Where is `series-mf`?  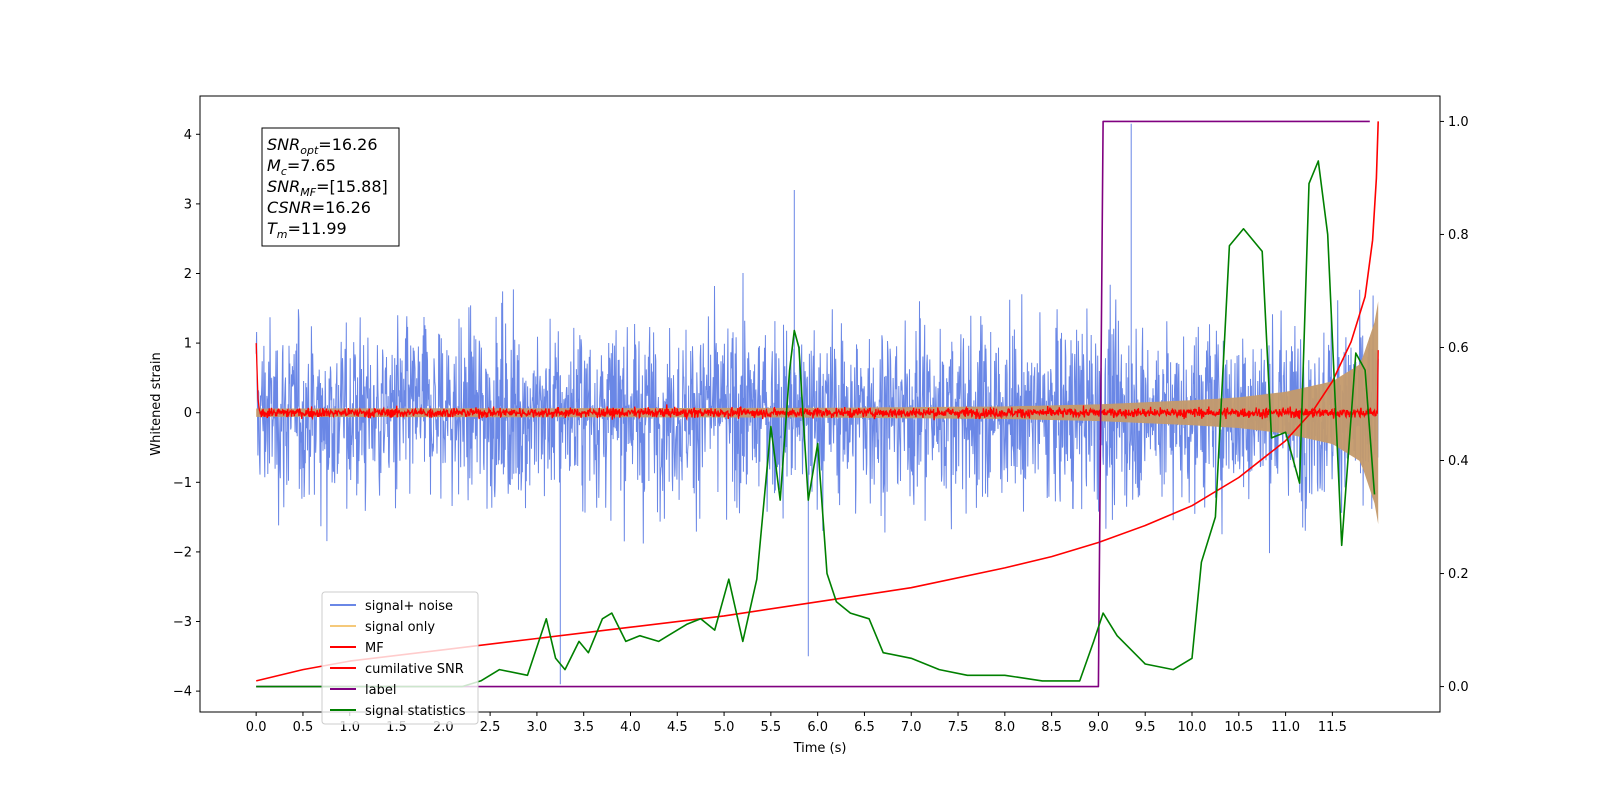
series-mf is located at coordinates (817, 382).